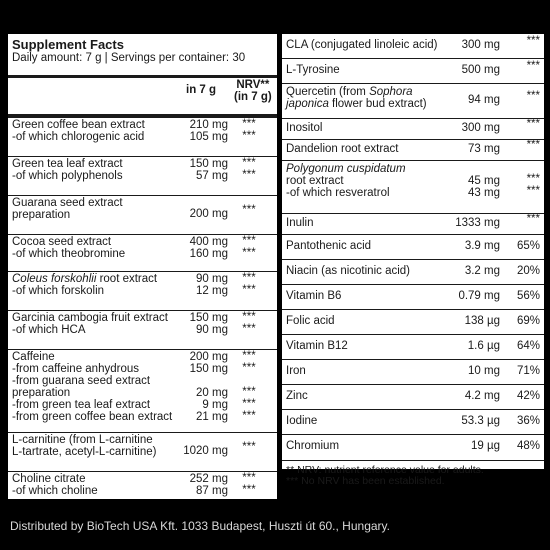  What do you see at coordinates (78, 125) in the screenshot?
I see `ingredient-name-line: Green coffee bean extract` at bounding box center [78, 125].